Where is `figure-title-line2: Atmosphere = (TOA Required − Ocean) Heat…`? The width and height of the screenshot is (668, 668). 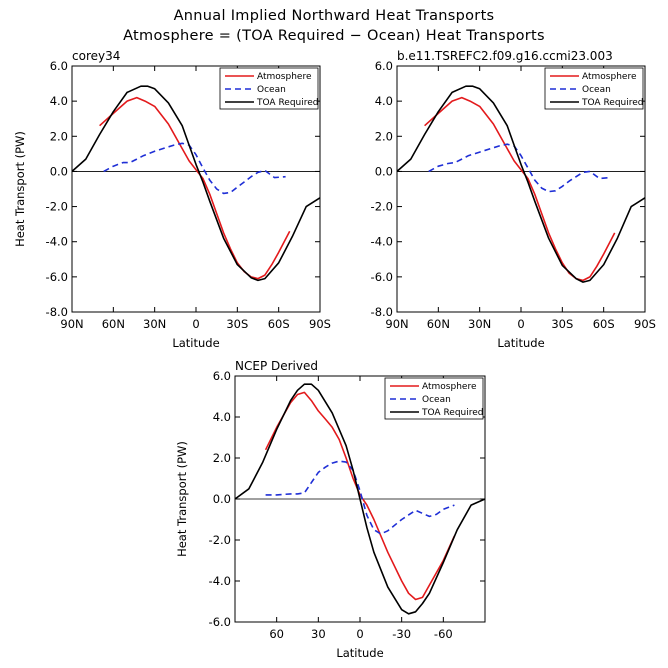 figure-title-line2: Atmosphere = (TOA Required − Ocean) Heat… is located at coordinates (334, 36).